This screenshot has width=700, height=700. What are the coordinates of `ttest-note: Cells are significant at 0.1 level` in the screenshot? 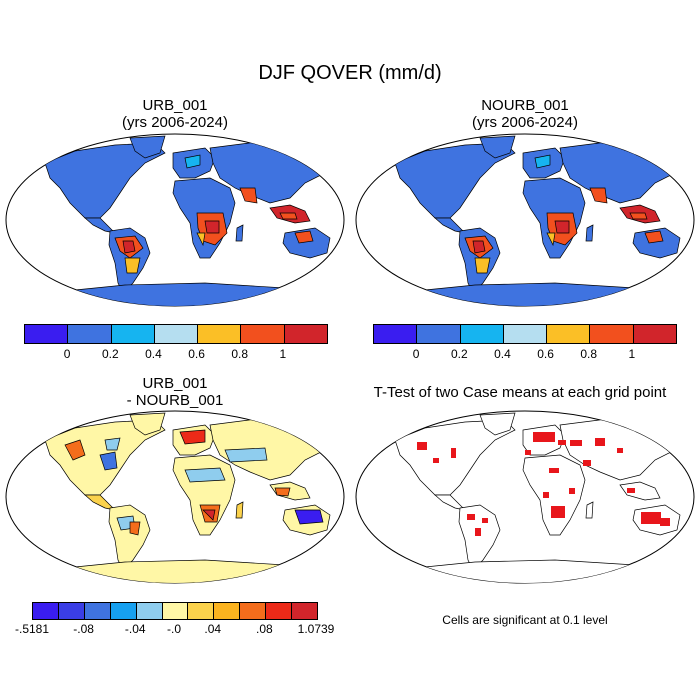 It's located at (525, 620).